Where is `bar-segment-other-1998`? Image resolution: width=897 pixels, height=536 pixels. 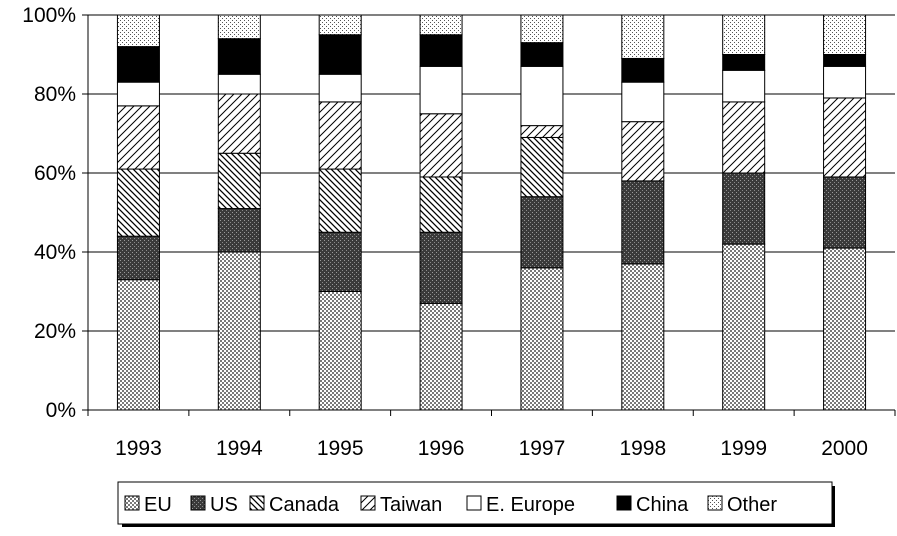
bar-segment-other-1998 is located at coordinates (643, 36).